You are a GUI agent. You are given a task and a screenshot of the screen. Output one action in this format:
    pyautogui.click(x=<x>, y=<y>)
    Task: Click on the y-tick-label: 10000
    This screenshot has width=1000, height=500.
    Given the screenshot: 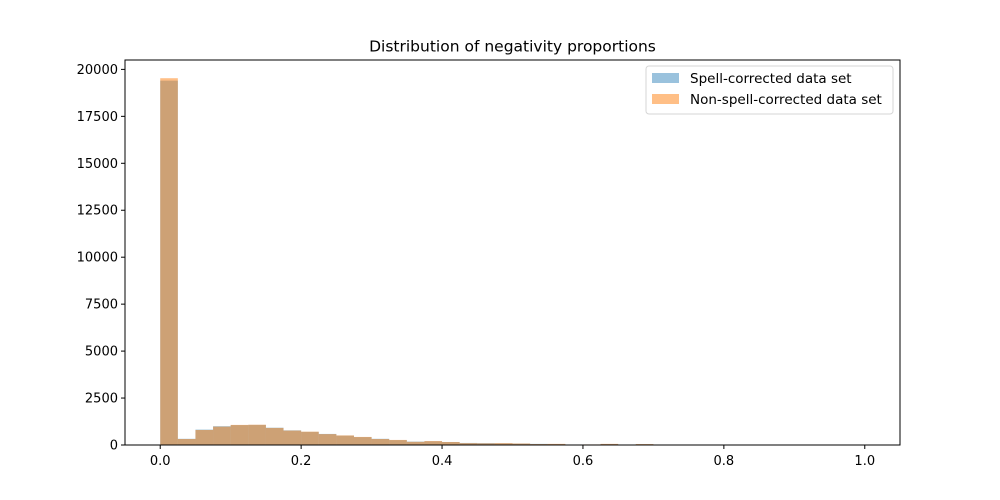 What is the action you would take?
    pyautogui.click(x=97, y=258)
    